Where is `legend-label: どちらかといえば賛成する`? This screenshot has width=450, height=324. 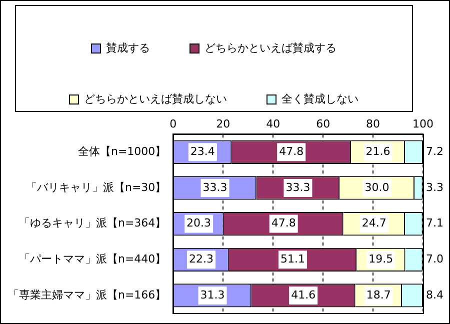 legend-label: どちらかといえば賛成する is located at coordinates (270, 47).